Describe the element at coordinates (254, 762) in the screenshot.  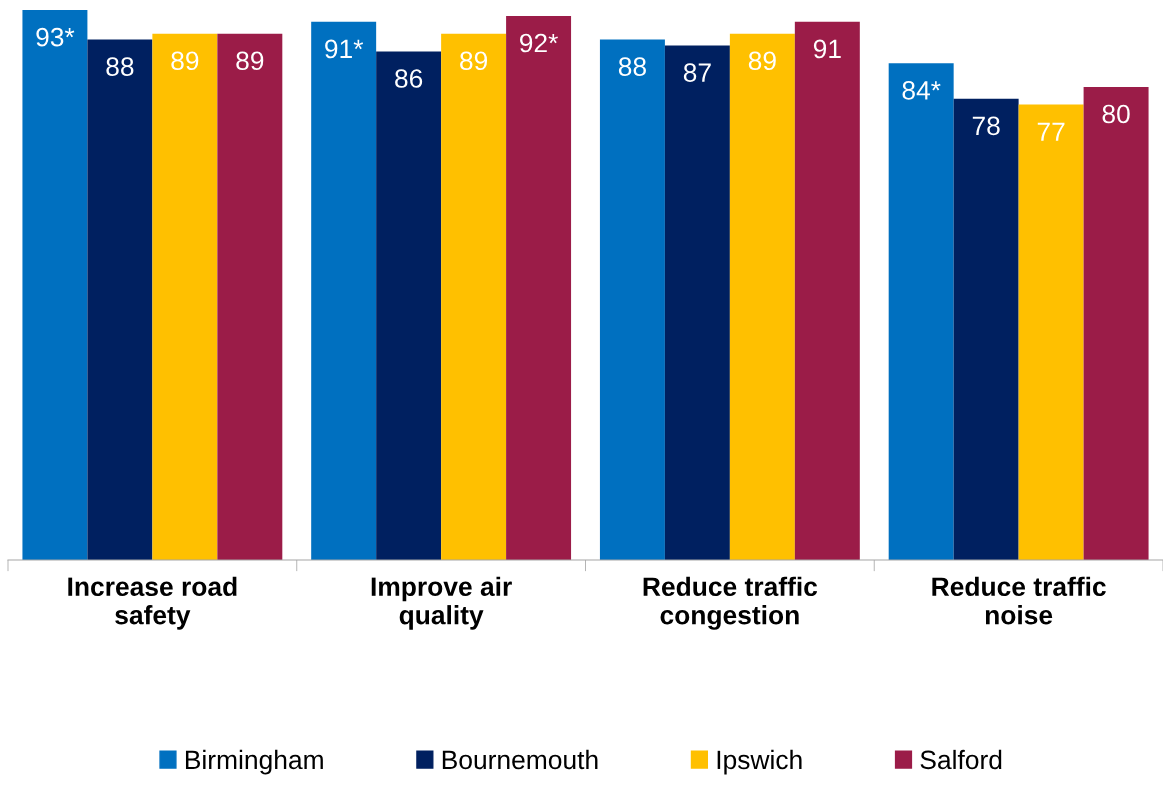
I see `legend-label: Birmingham` at that location.